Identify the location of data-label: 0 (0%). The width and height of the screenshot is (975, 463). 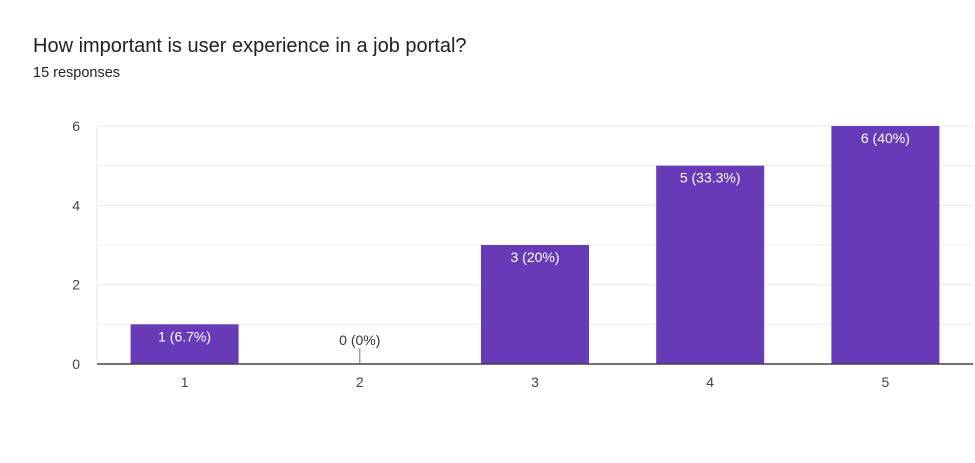
(359, 340).